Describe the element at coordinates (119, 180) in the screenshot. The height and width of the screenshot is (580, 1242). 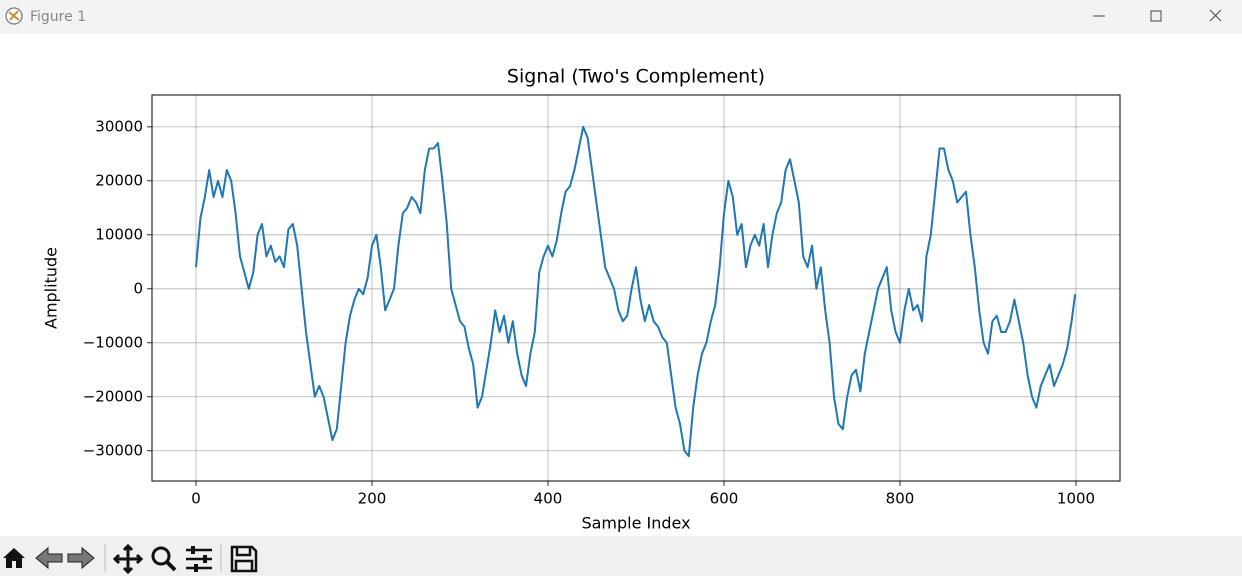
I see `y-tick-label: 20000` at that location.